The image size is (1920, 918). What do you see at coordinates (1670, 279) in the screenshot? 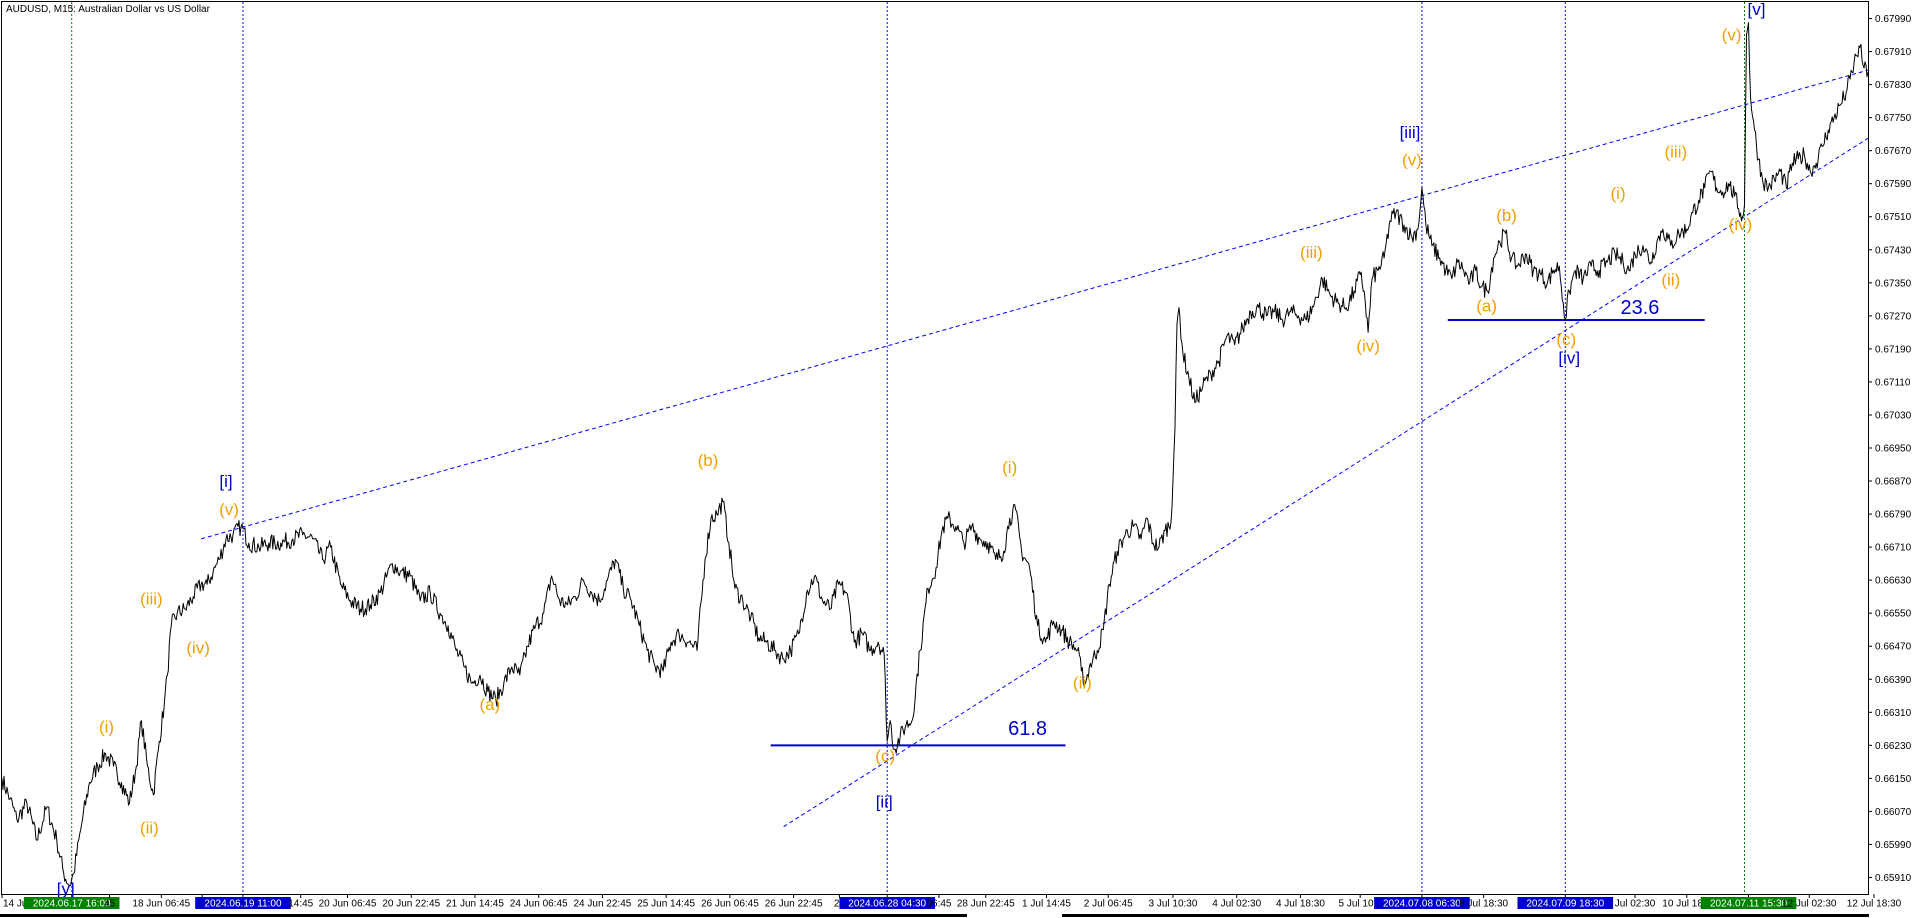
I see `wave-label-24: (ii)` at bounding box center [1670, 279].